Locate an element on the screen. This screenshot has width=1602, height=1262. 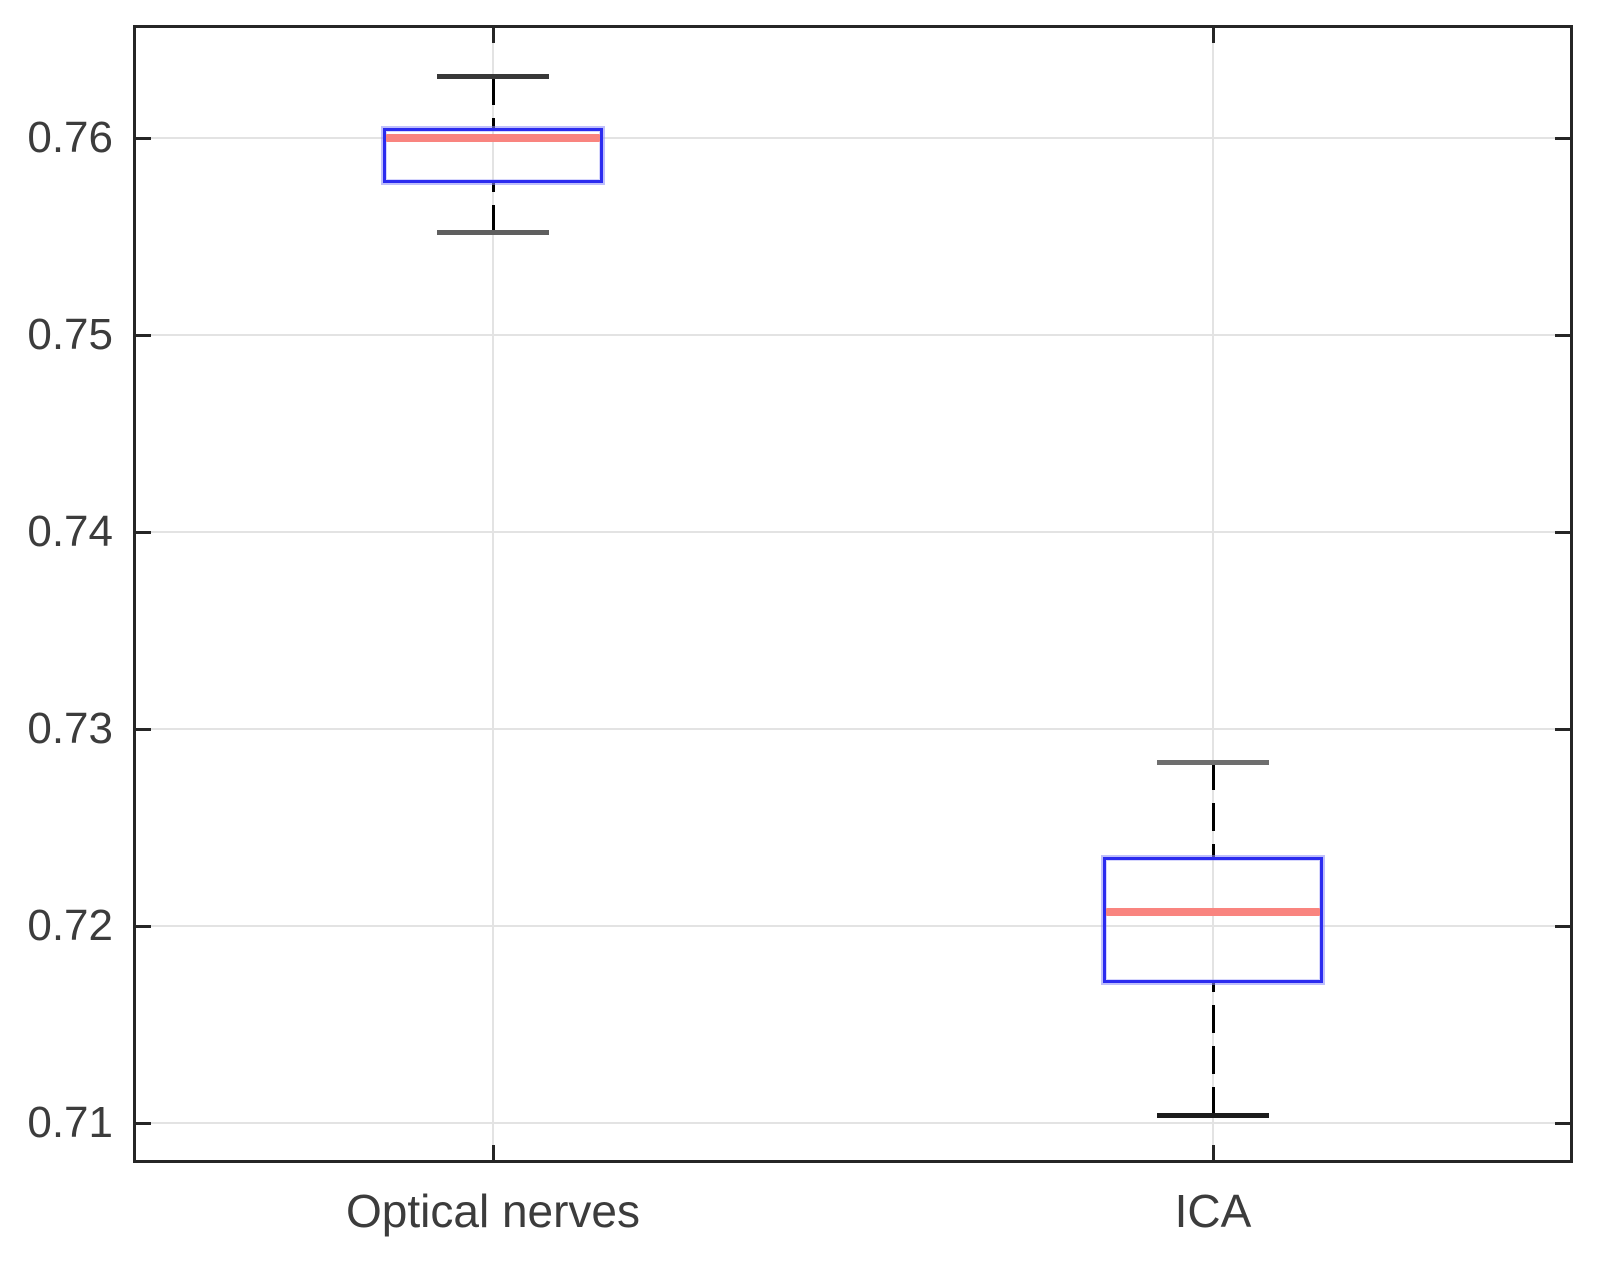
ytick-right-0.76 is located at coordinates (1562, 138).